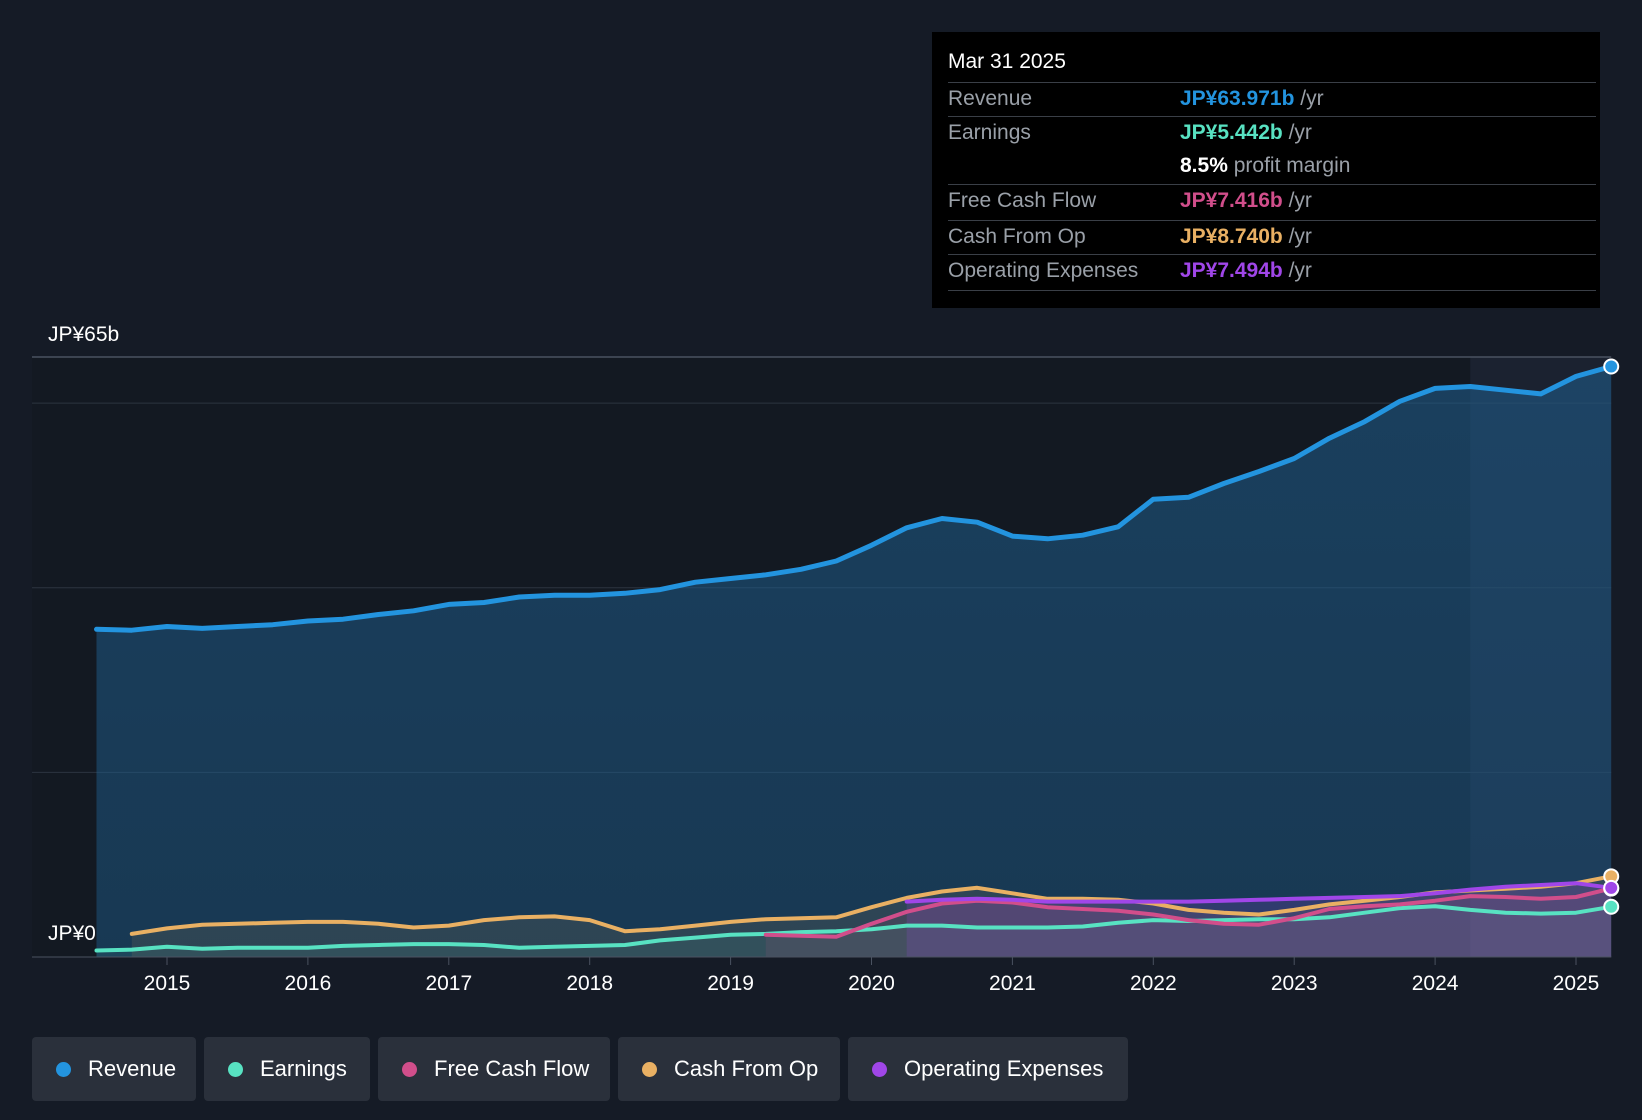 The image size is (1642, 1120). Describe the element at coordinates (871, 983) in the screenshot. I see `x-tick-label: 2020` at that location.